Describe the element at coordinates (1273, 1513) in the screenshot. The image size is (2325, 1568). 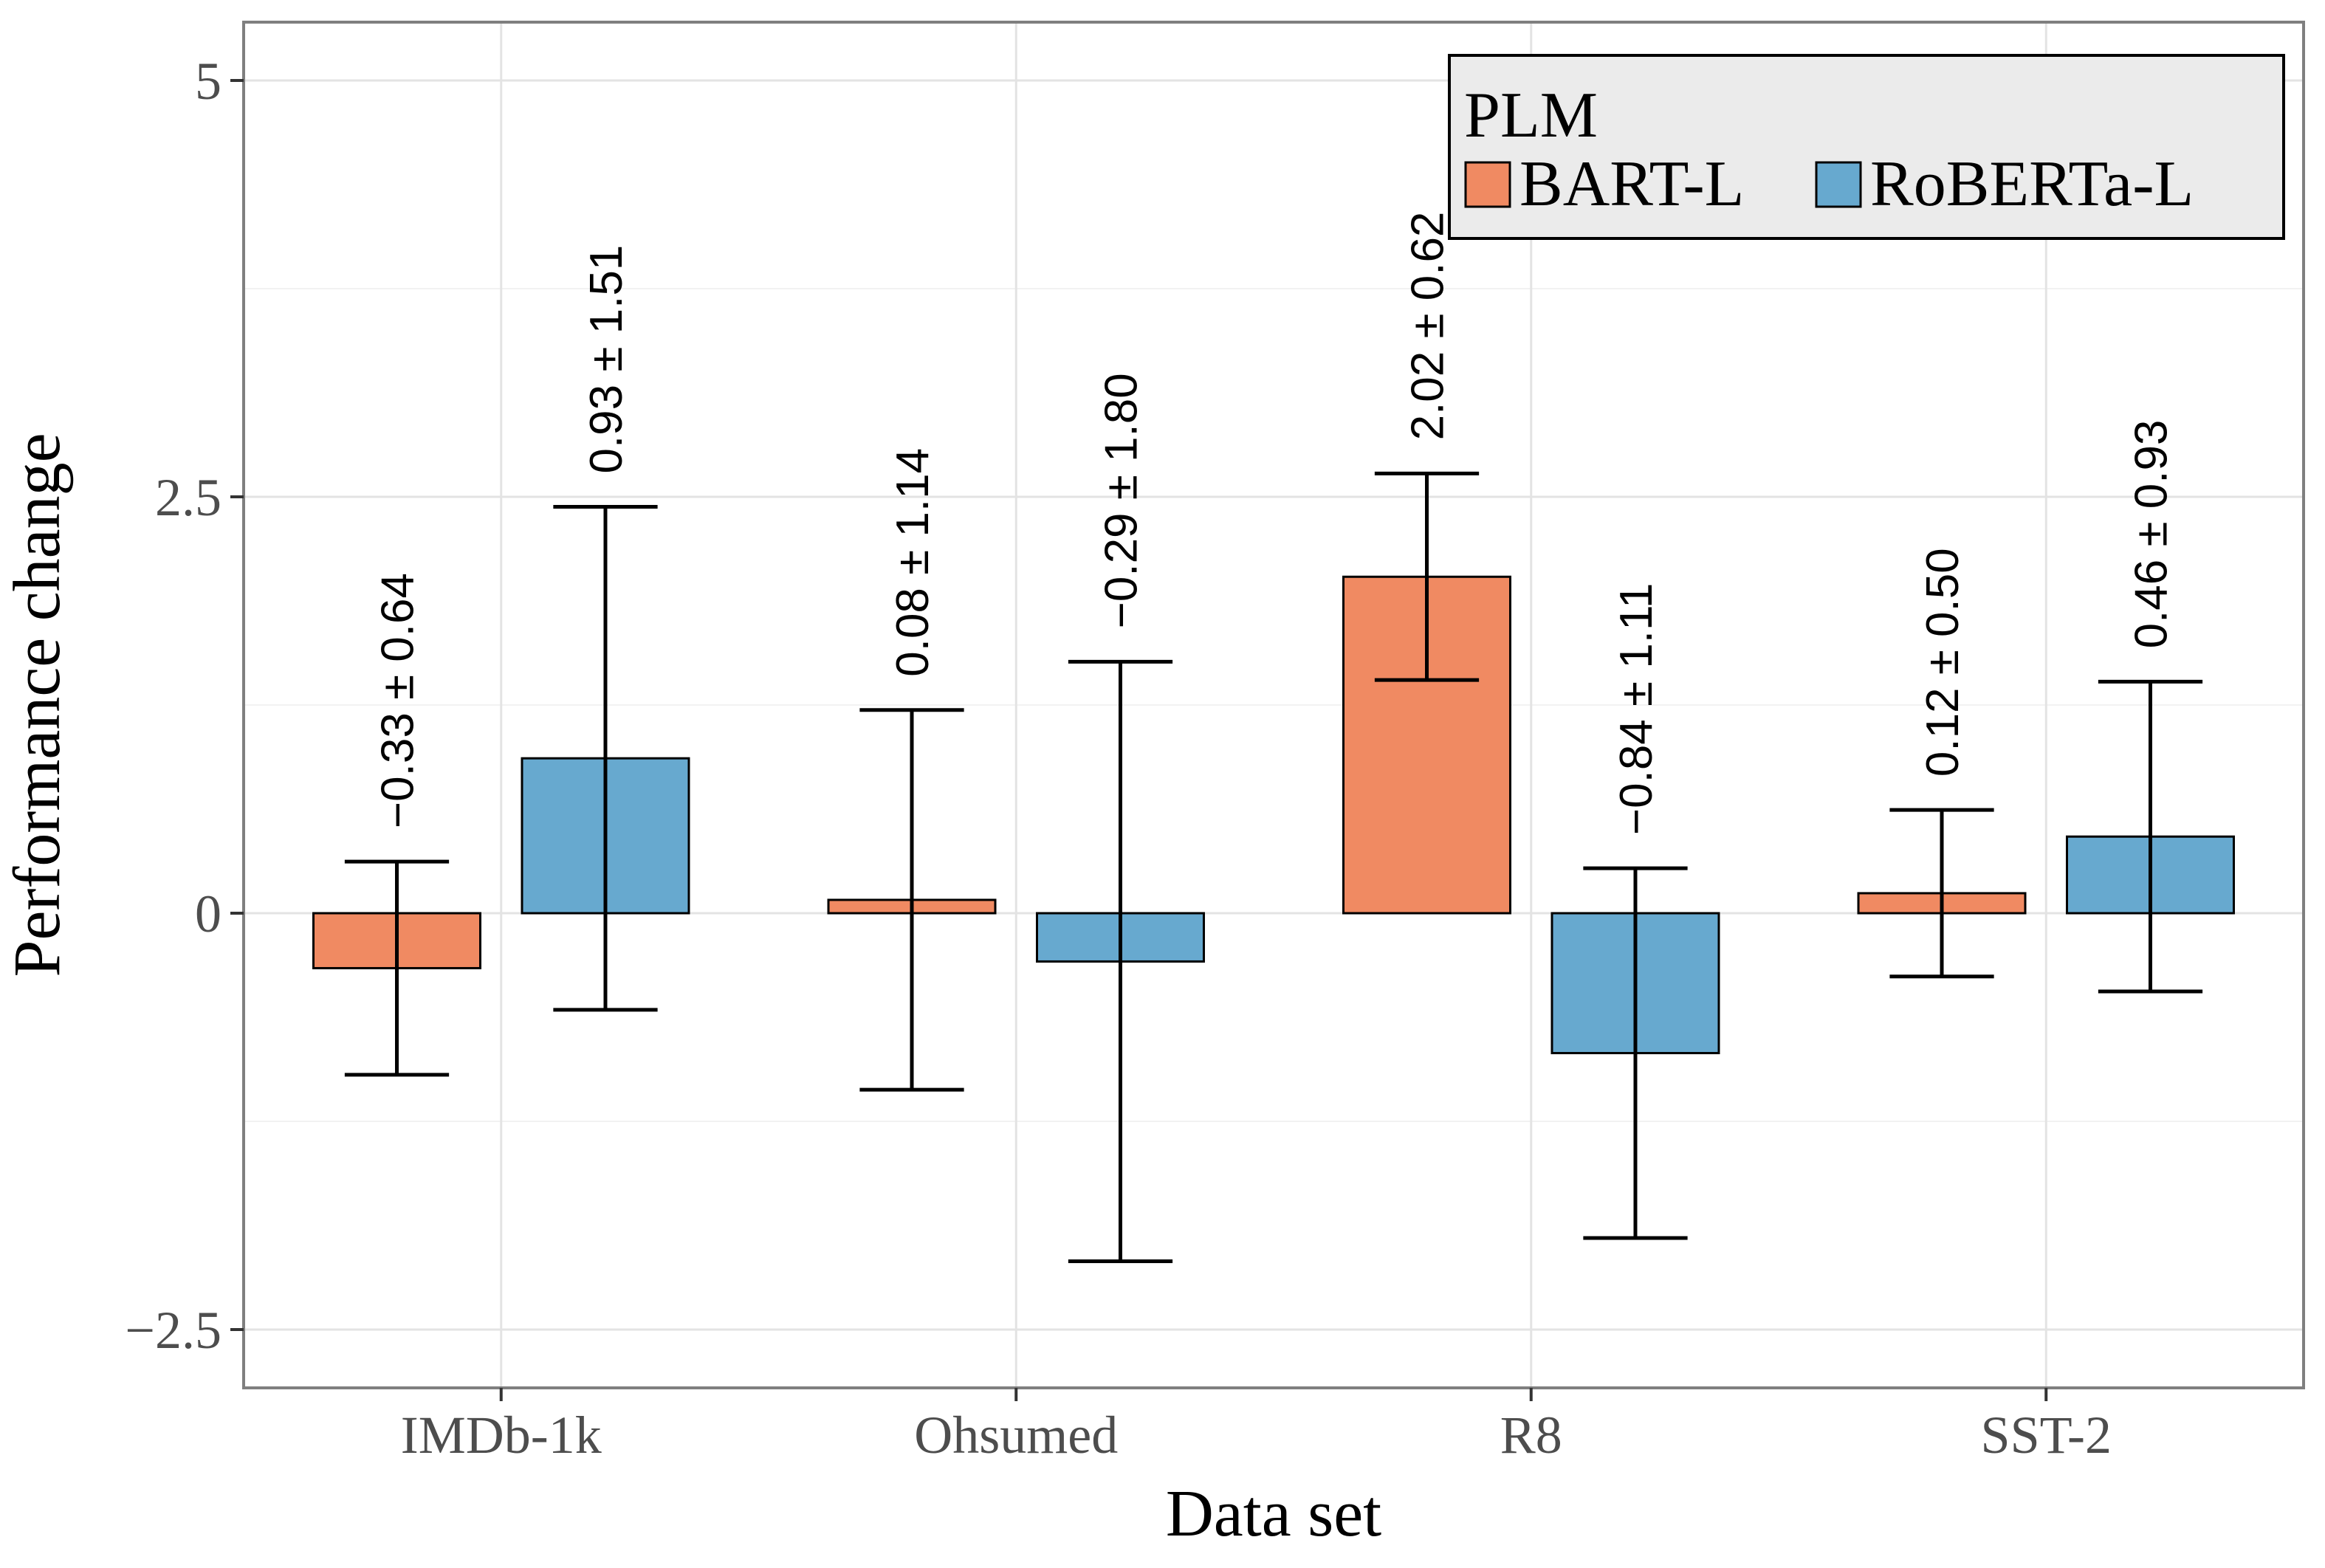
I see `x-axis-title: Data set` at that location.